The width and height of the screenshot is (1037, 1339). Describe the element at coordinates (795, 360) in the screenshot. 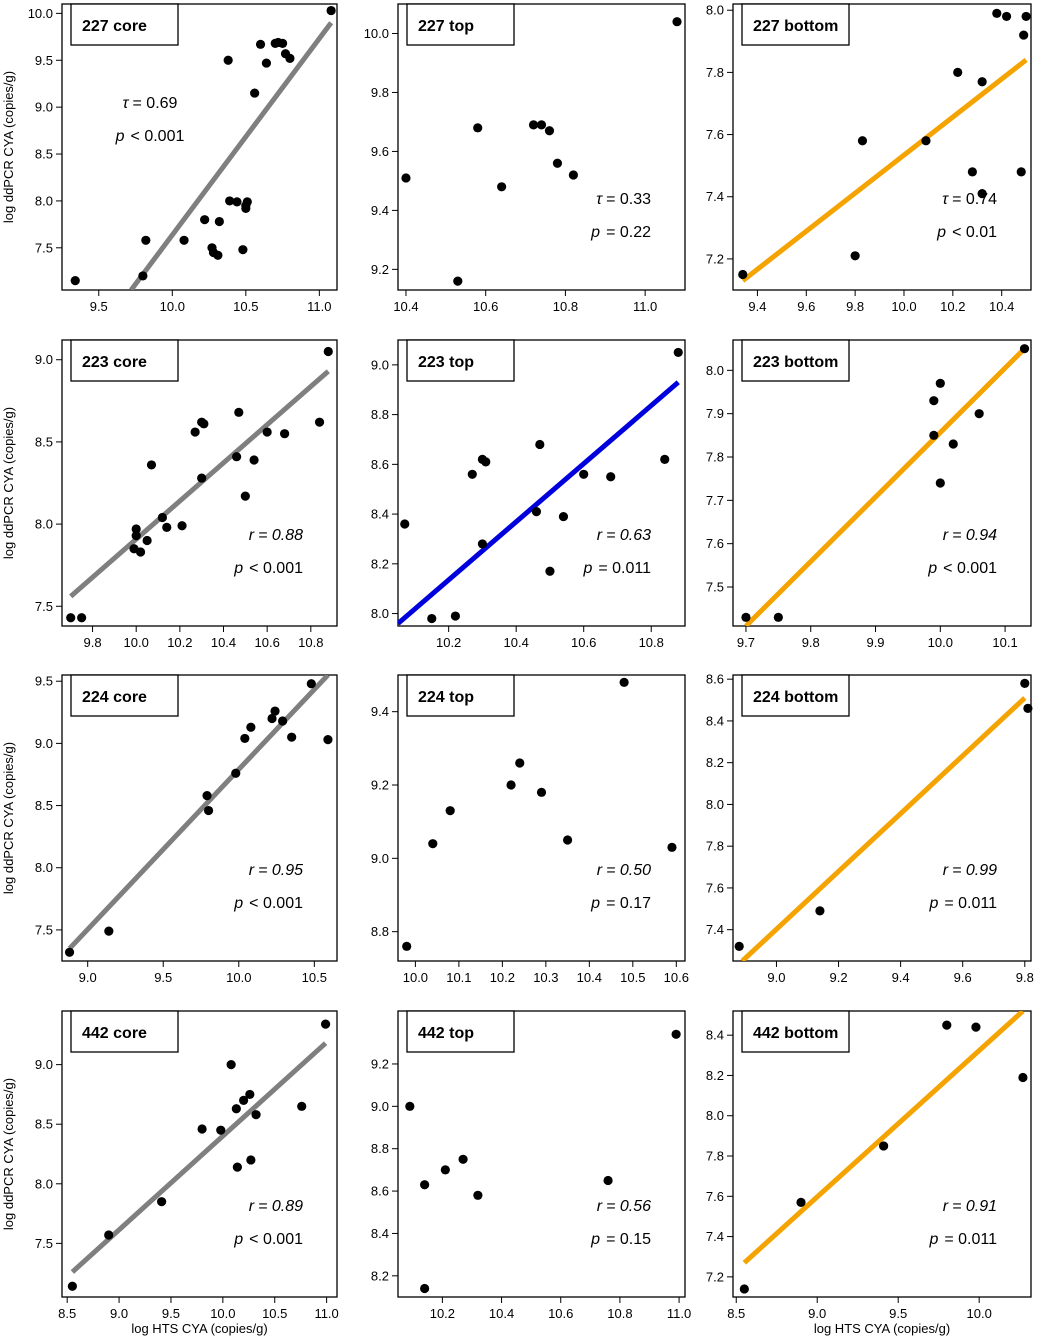

I see `panel-title-box: 223 bottom` at that location.